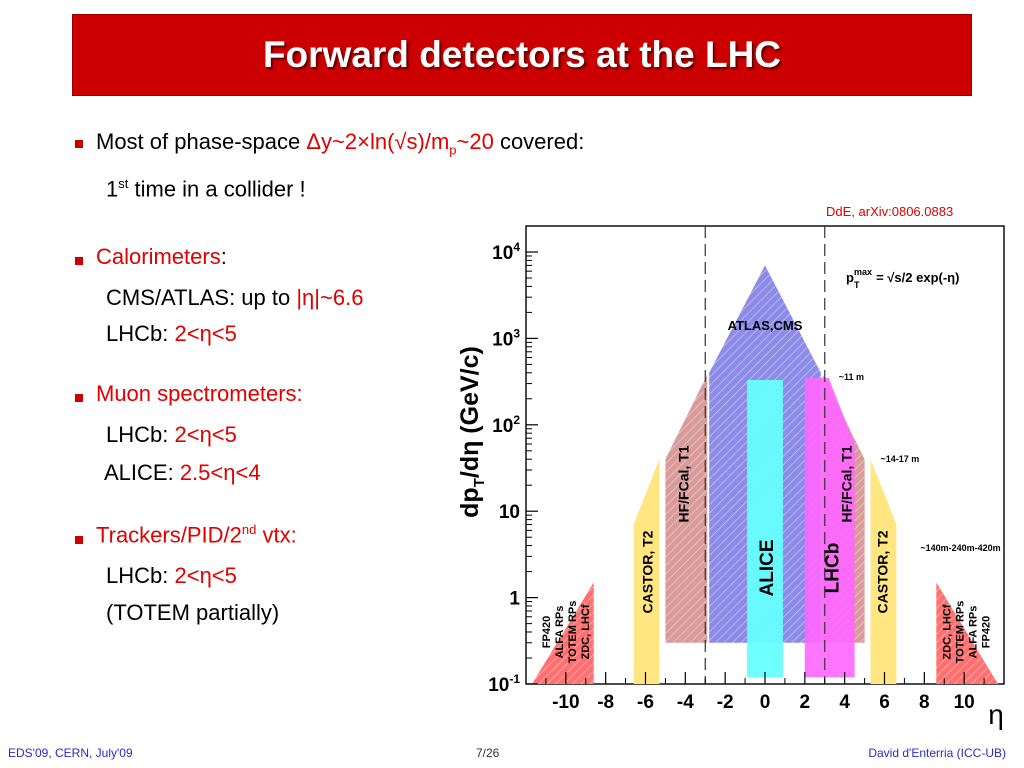 This screenshot has width=1024, height=768. What do you see at coordinates (996, 714) in the screenshot?
I see `x-axis-title: η` at bounding box center [996, 714].